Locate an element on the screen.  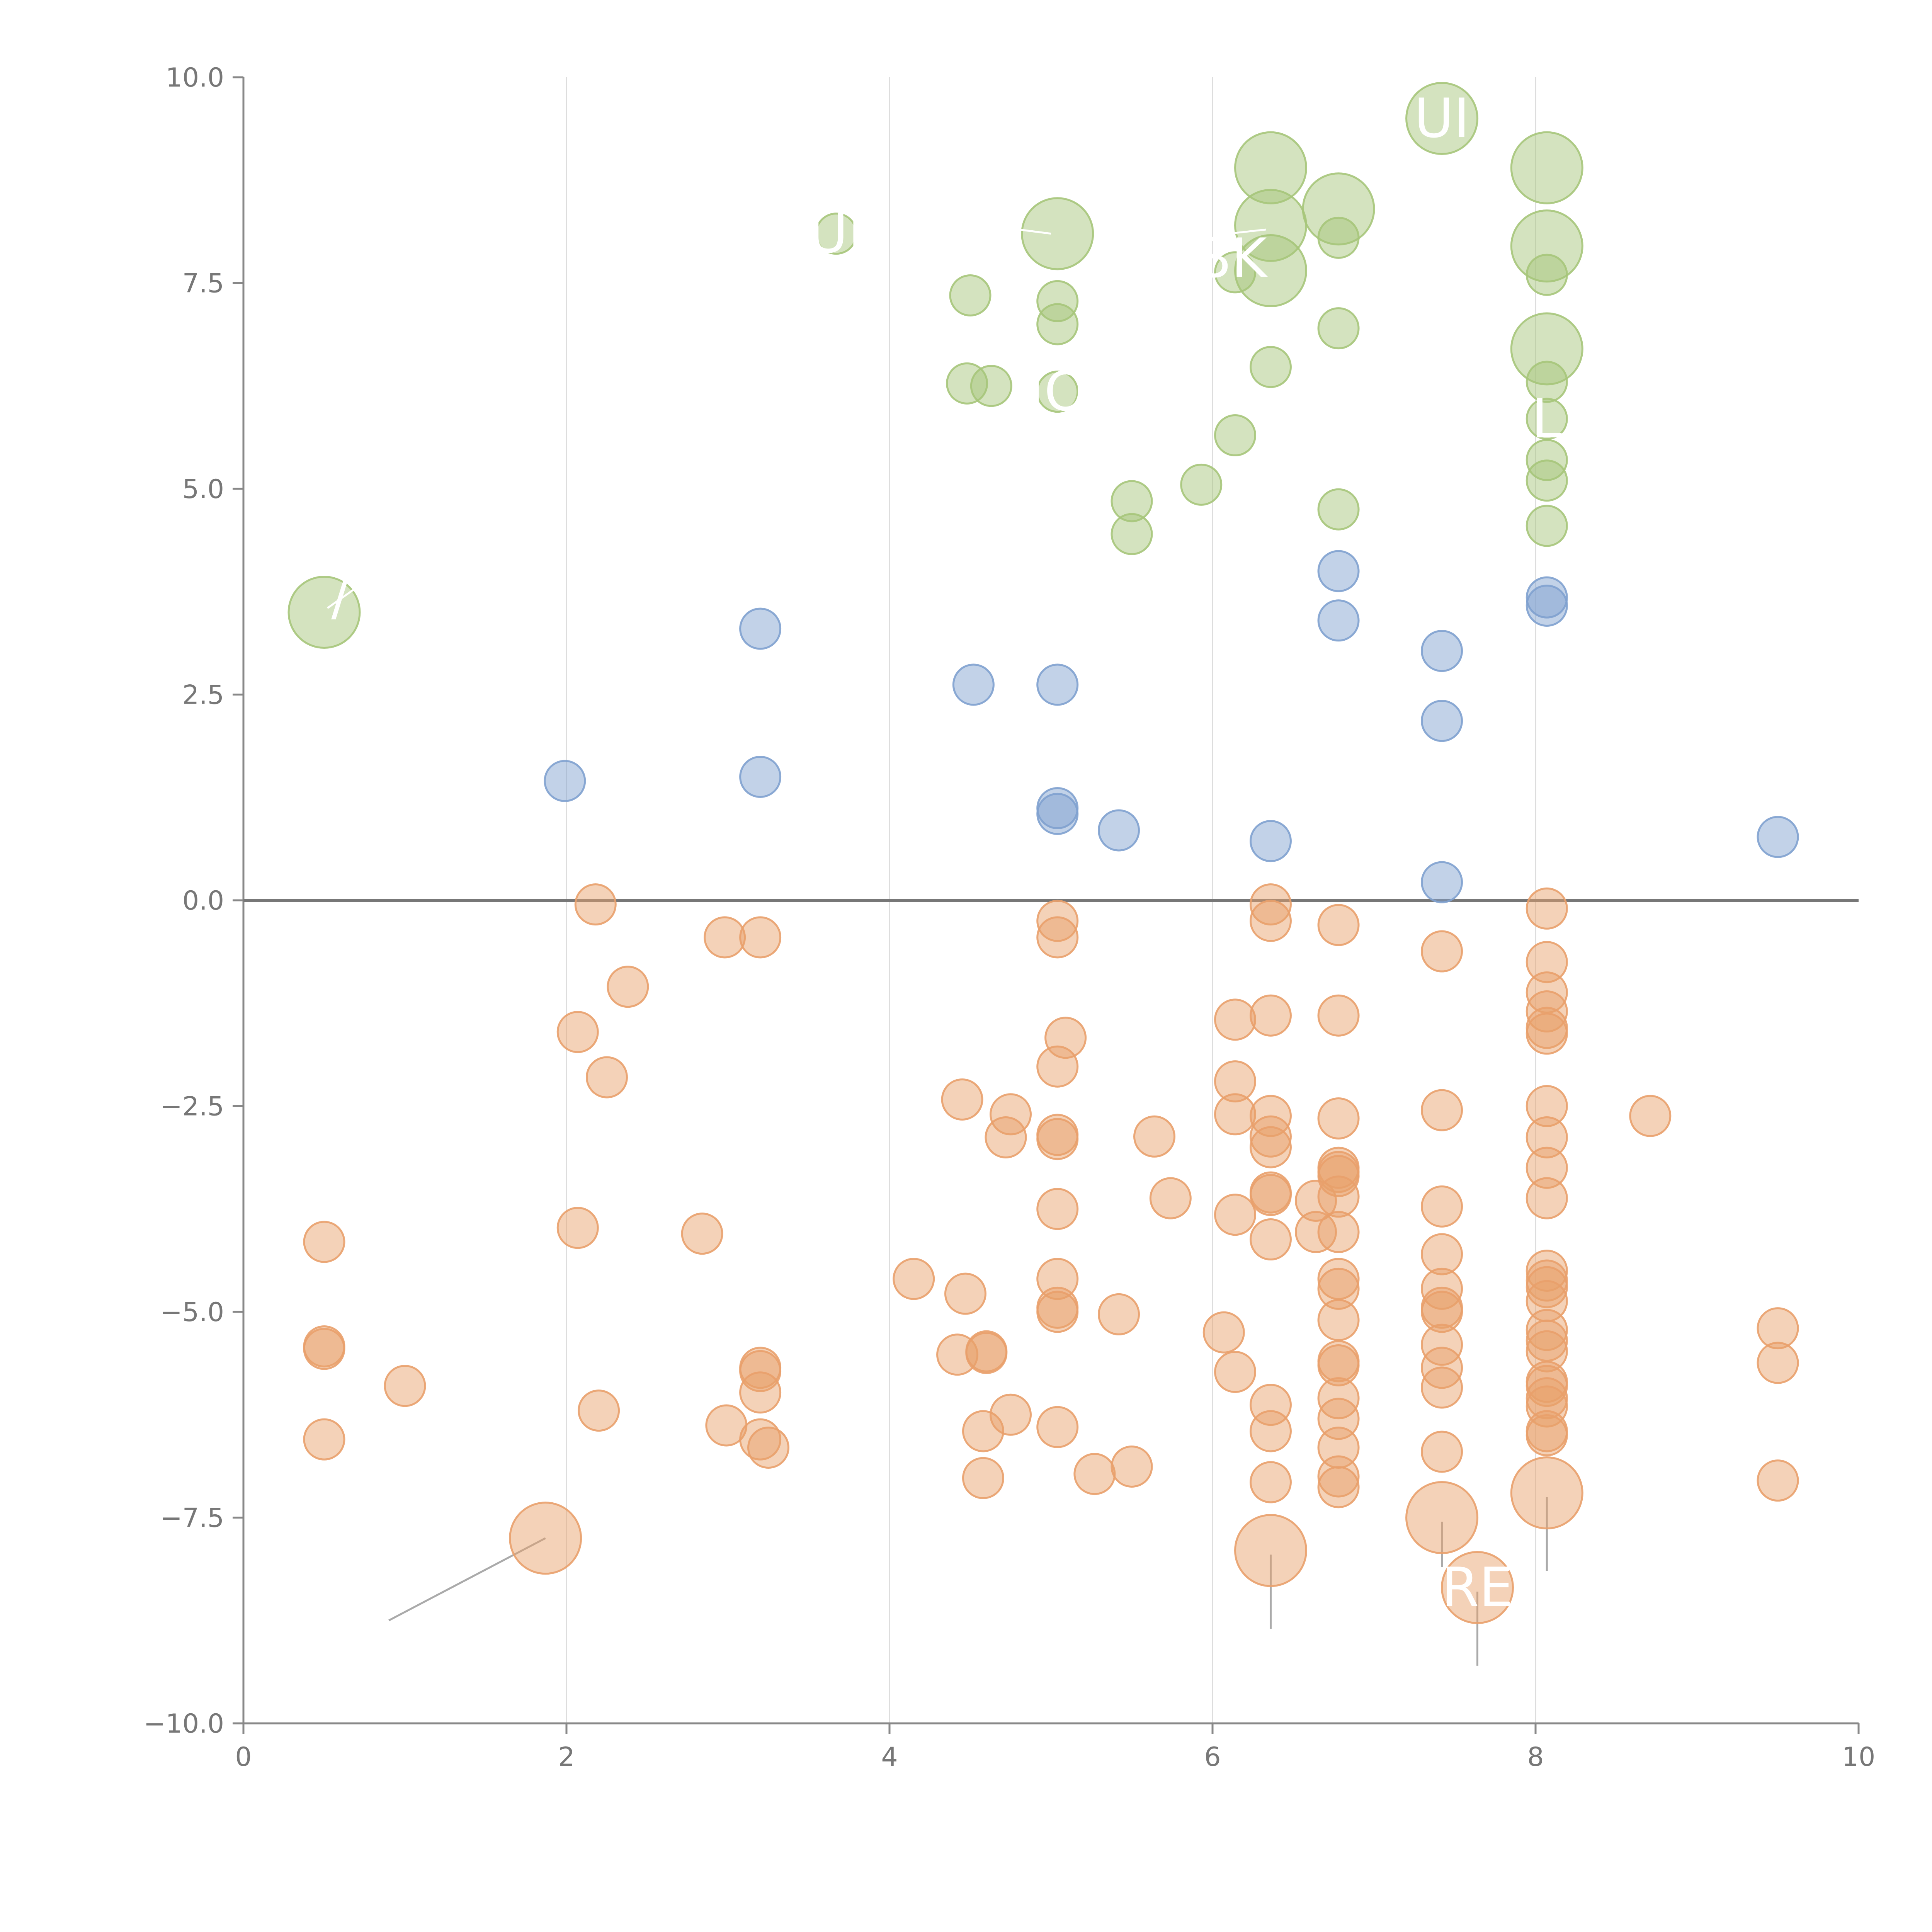
x-tick-label: 4 is located at coordinates (890, 1757).